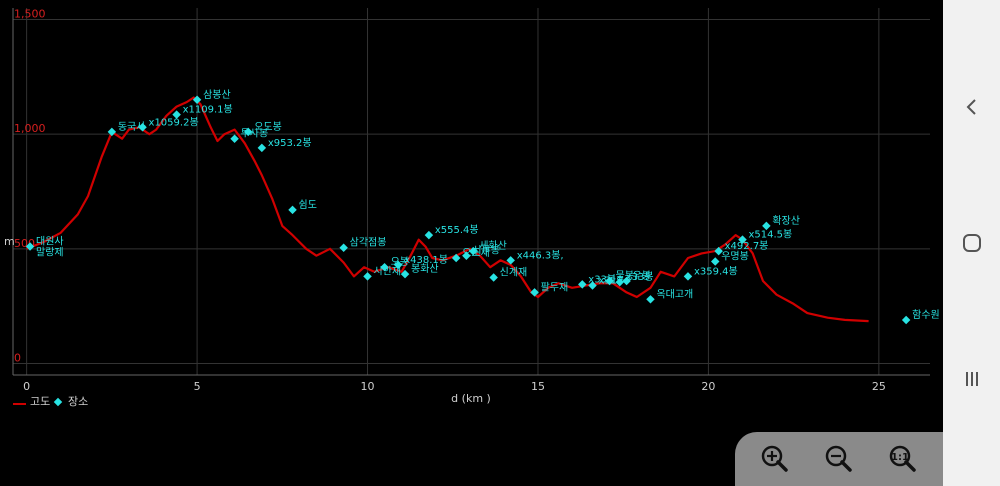 This screenshot has height=486, width=1000. Describe the element at coordinates (735, 256) in the screenshot. I see `place-label: 우명봉` at that location.